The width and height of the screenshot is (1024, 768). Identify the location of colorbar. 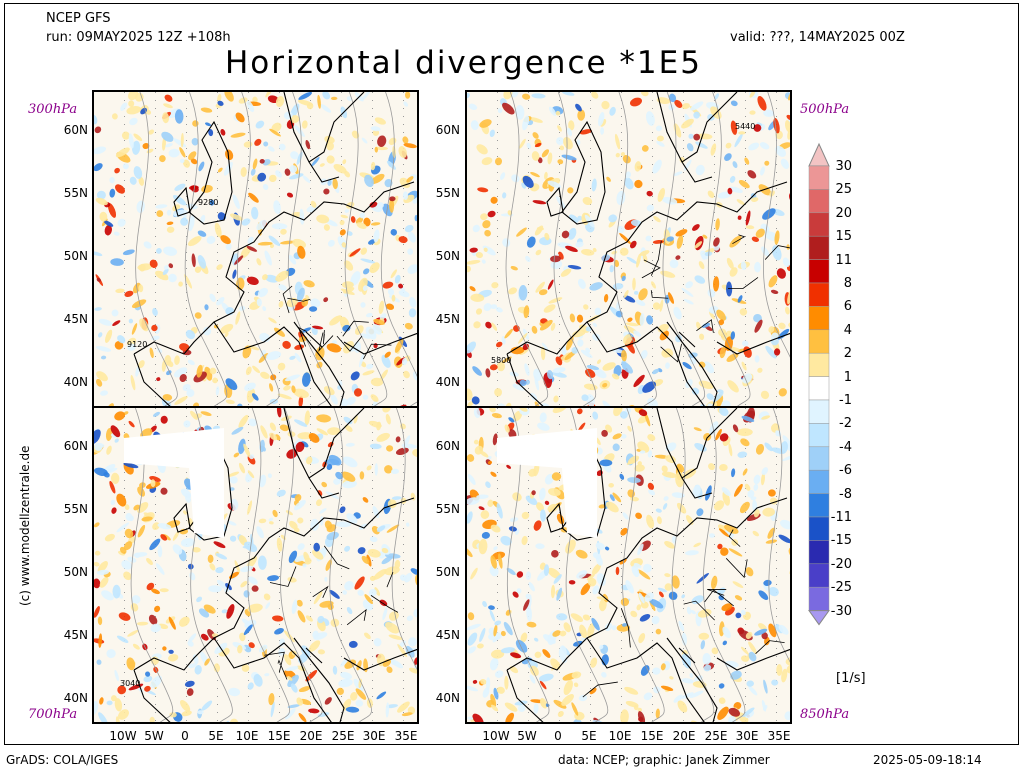
(819, 384).